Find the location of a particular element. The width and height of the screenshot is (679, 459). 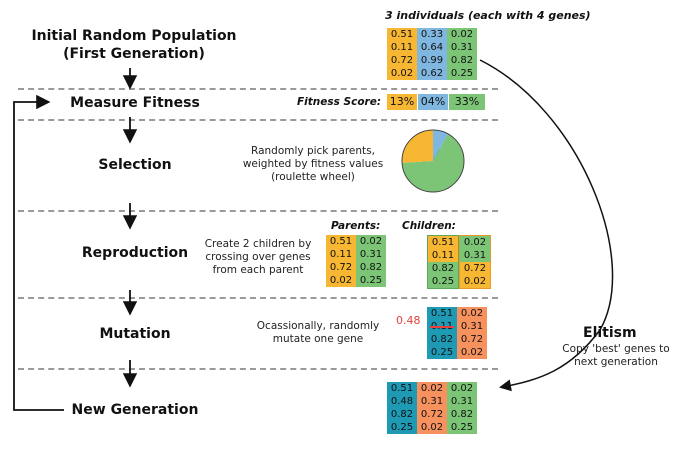

individuals-label: 3 individuals (each with 4 genes) is located at coordinates (488, 15).